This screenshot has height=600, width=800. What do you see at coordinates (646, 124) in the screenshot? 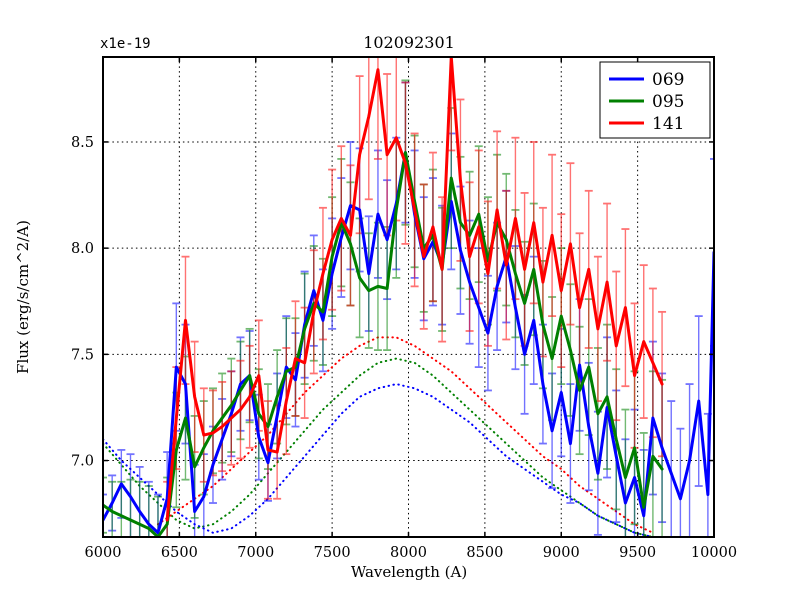
I see `legend-entry-141: 141` at bounding box center [646, 124].